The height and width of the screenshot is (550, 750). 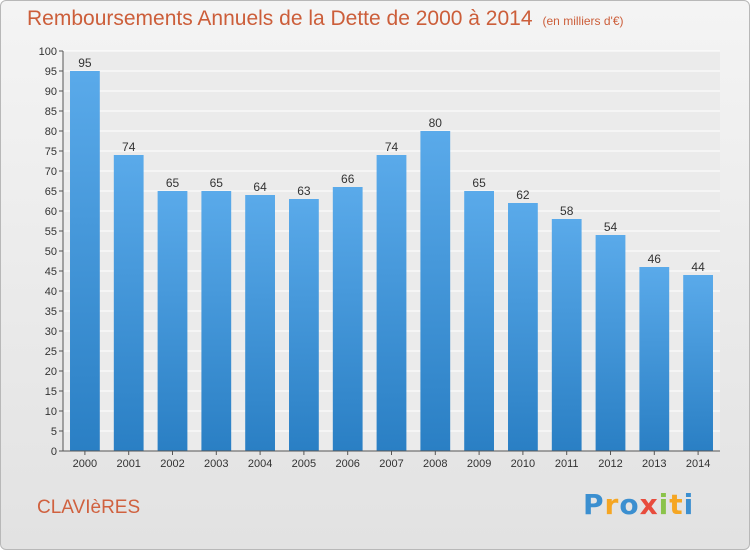 What do you see at coordinates (54, 432) in the screenshot?
I see `y-tick-label: 5` at bounding box center [54, 432].